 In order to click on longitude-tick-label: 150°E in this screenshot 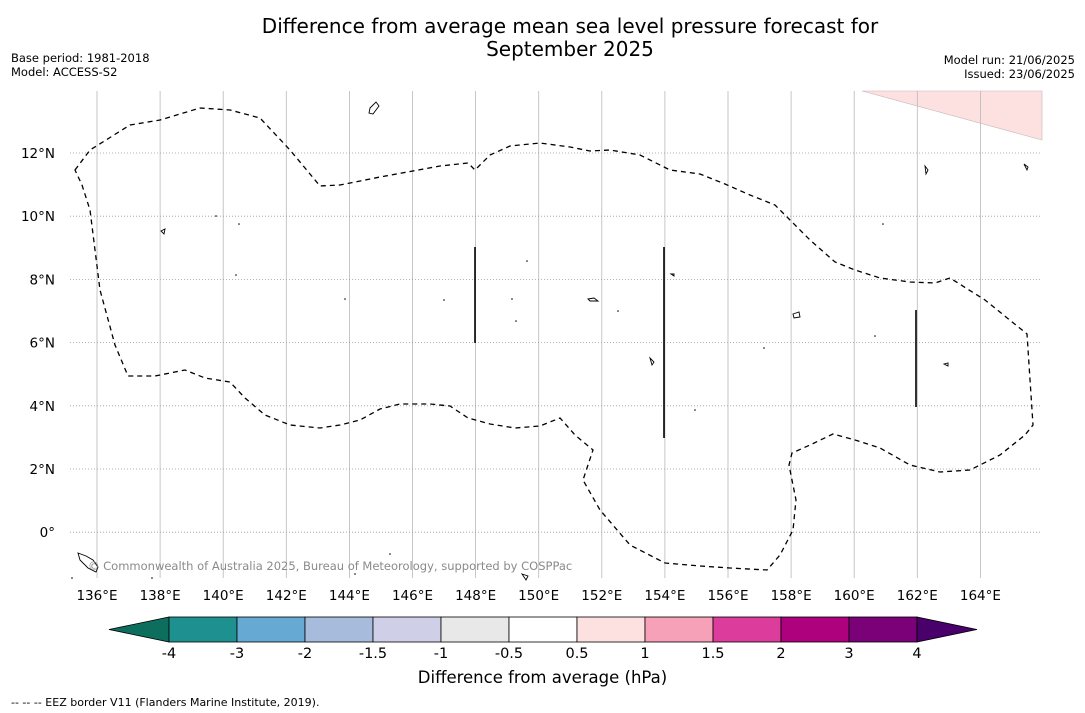, I will do `click(538, 596)`.